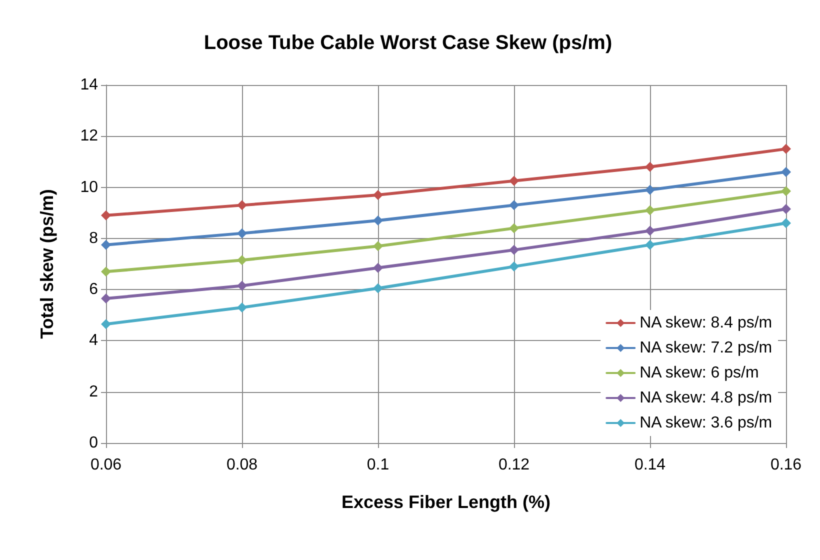  I want to click on legend-label: NA skew: 3.6 ps/m, so click(706, 423).